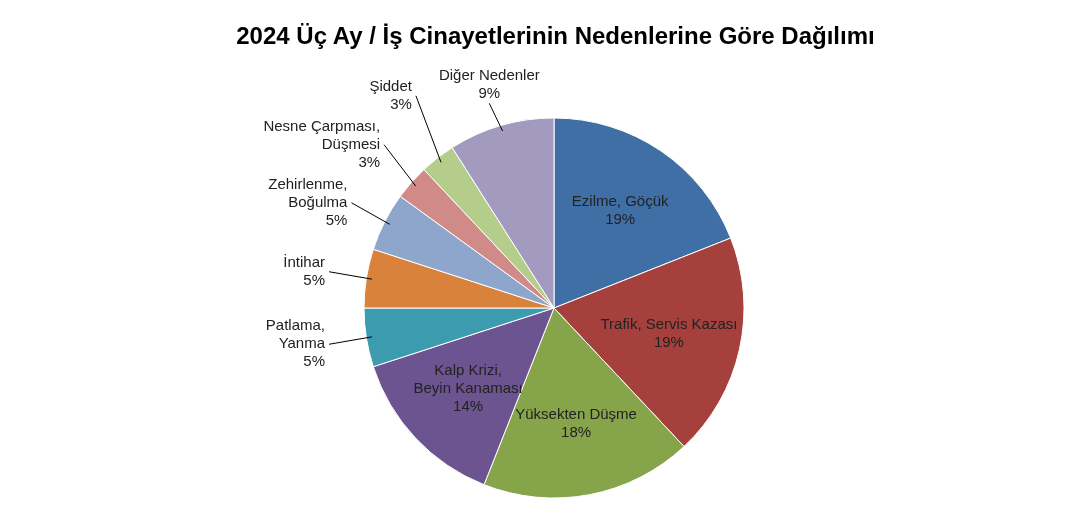 The width and height of the screenshot is (1091, 525). Describe the element at coordinates (468, 378) in the screenshot. I see `slice-label: Kalp Krizi, Beyin Kanaması` at that location.